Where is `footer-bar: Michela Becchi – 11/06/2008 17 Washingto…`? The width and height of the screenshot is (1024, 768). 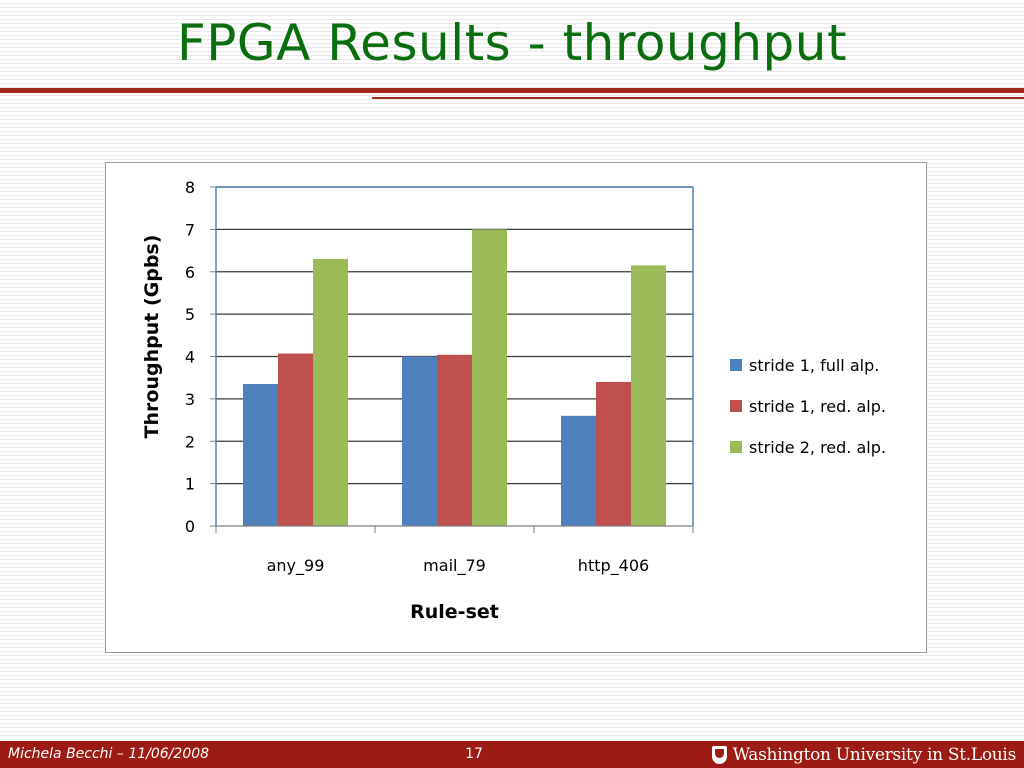 footer-bar: Michela Becchi – 11/06/2008 17 Washingto… is located at coordinates (512, 754).